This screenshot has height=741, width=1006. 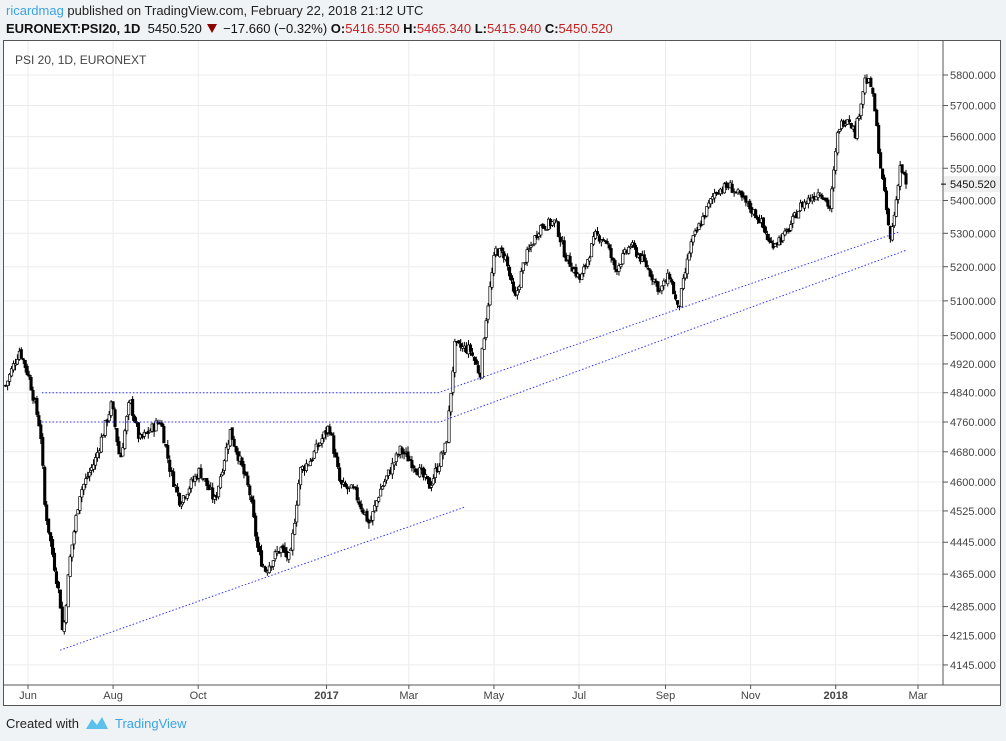 I want to click on x-tick-label: Mar, so click(x=408, y=696).